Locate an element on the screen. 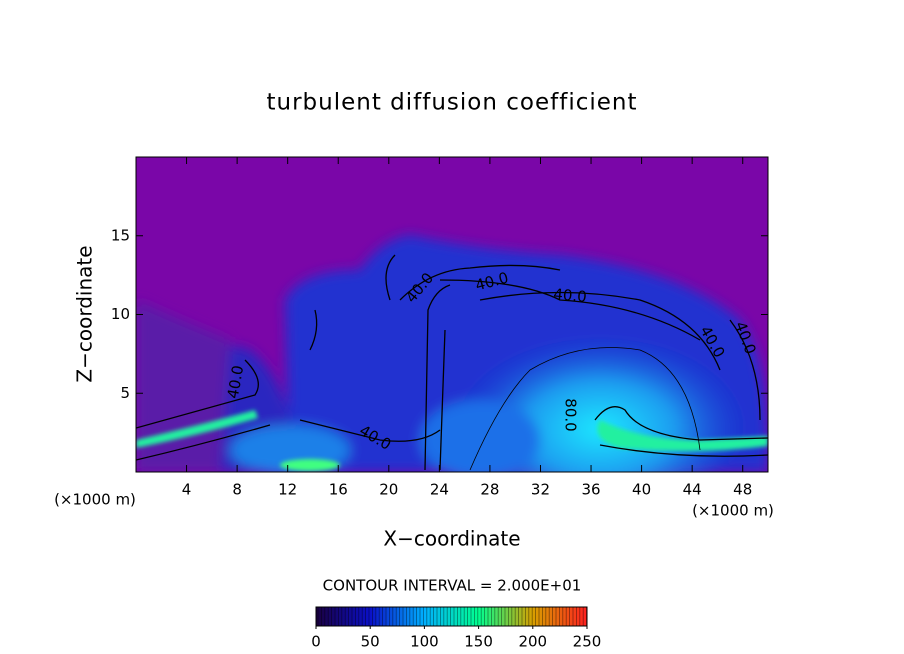  x-tick-label: 20 is located at coordinates (388, 490).